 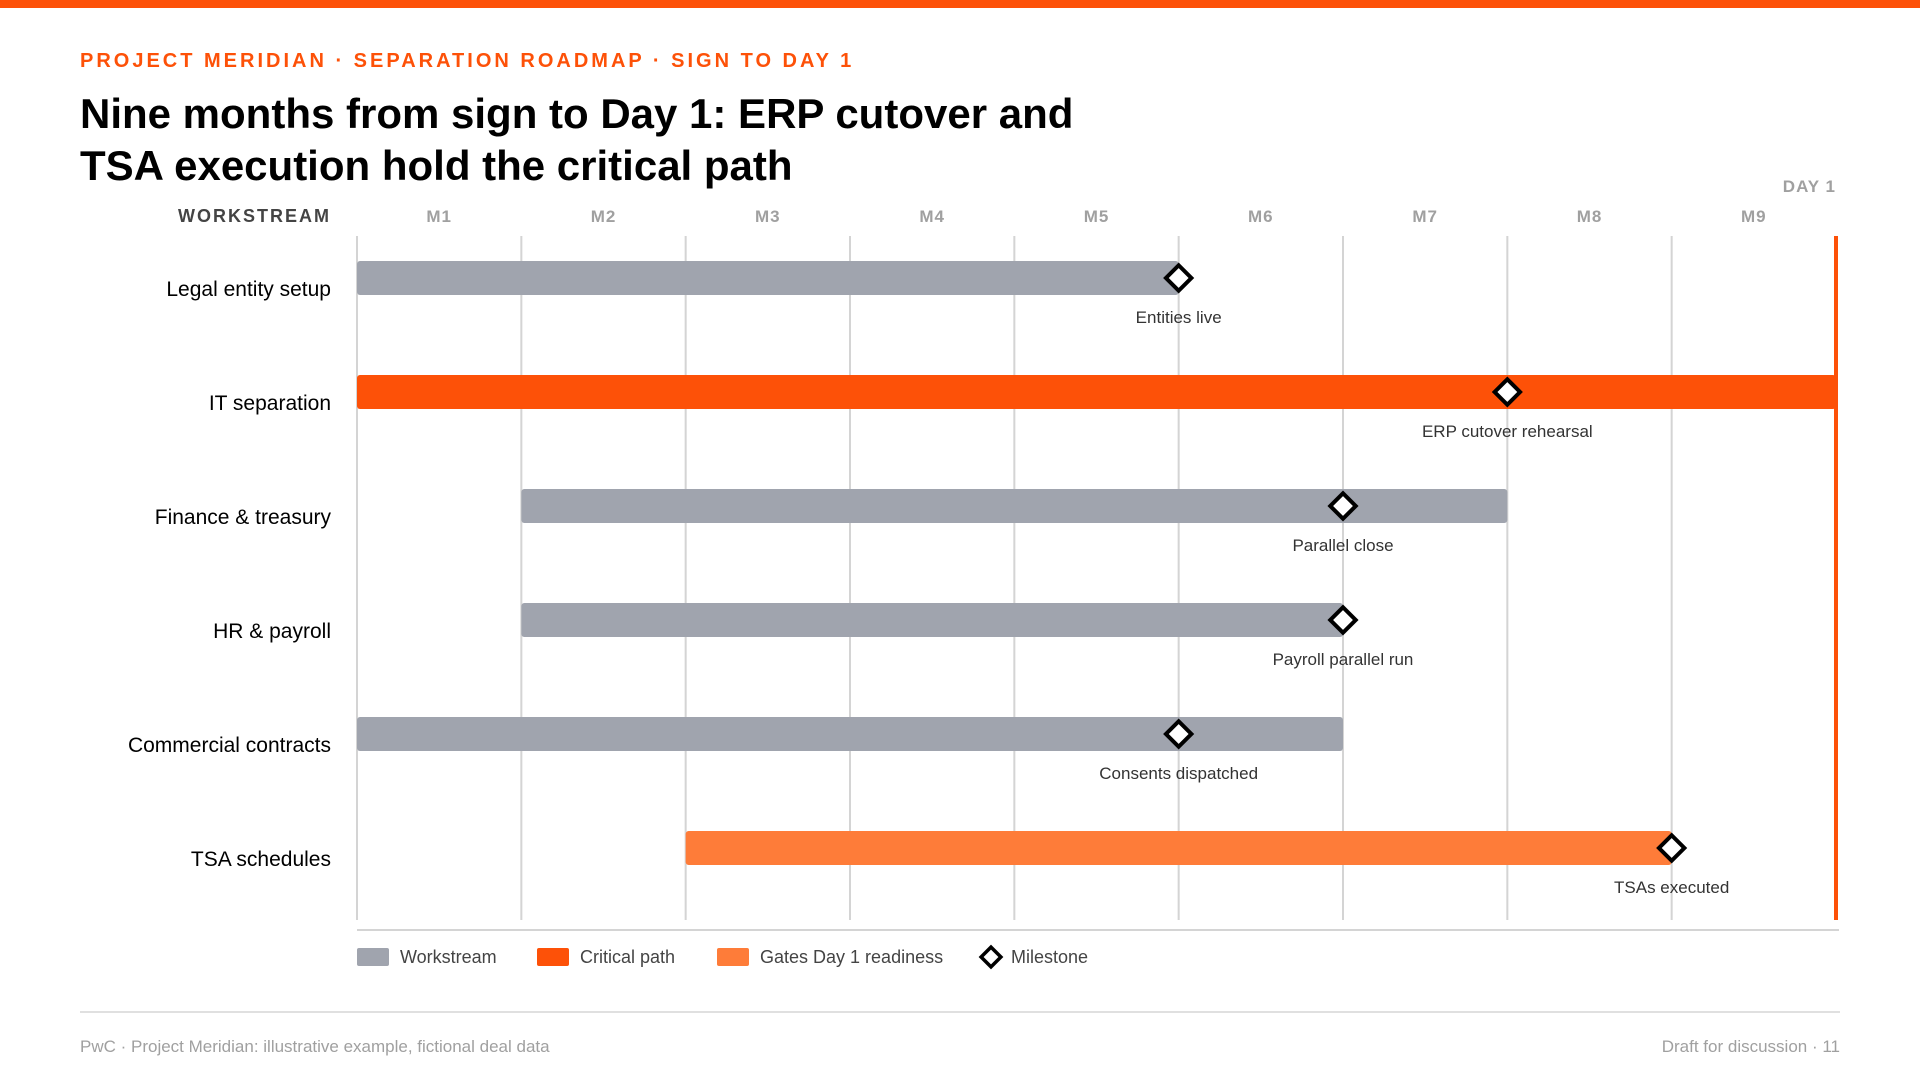 What do you see at coordinates (851, 957) in the screenshot?
I see `legend-label: Gates Day 1 readiness` at bounding box center [851, 957].